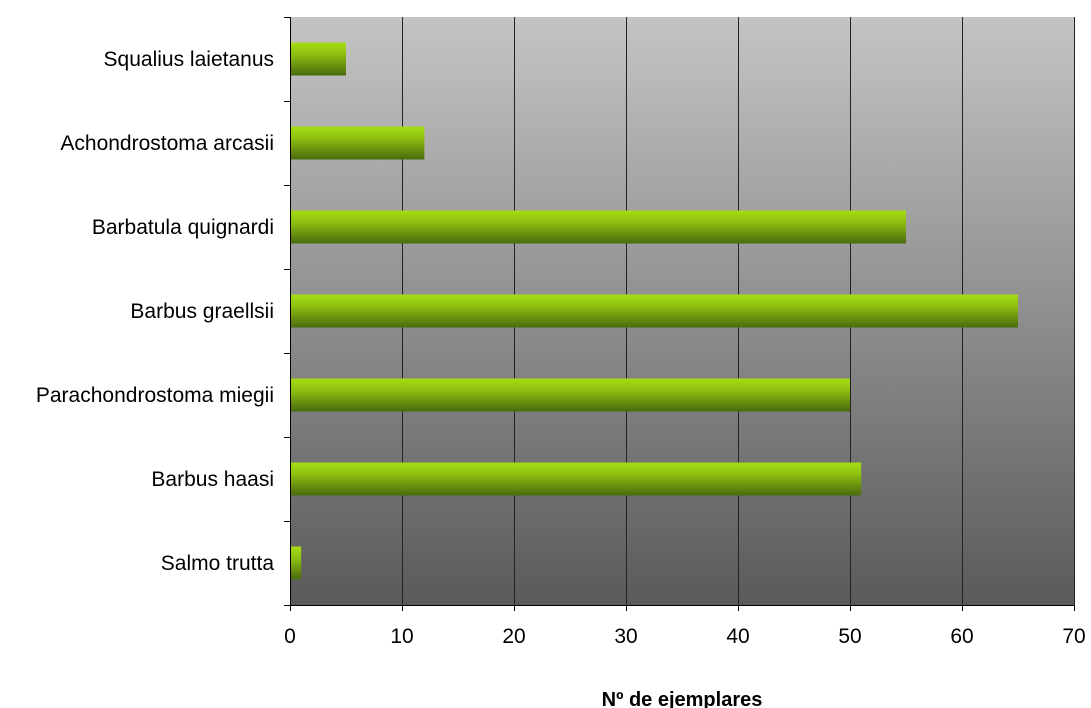  I want to click on x-tick-label: 60, so click(961, 636).